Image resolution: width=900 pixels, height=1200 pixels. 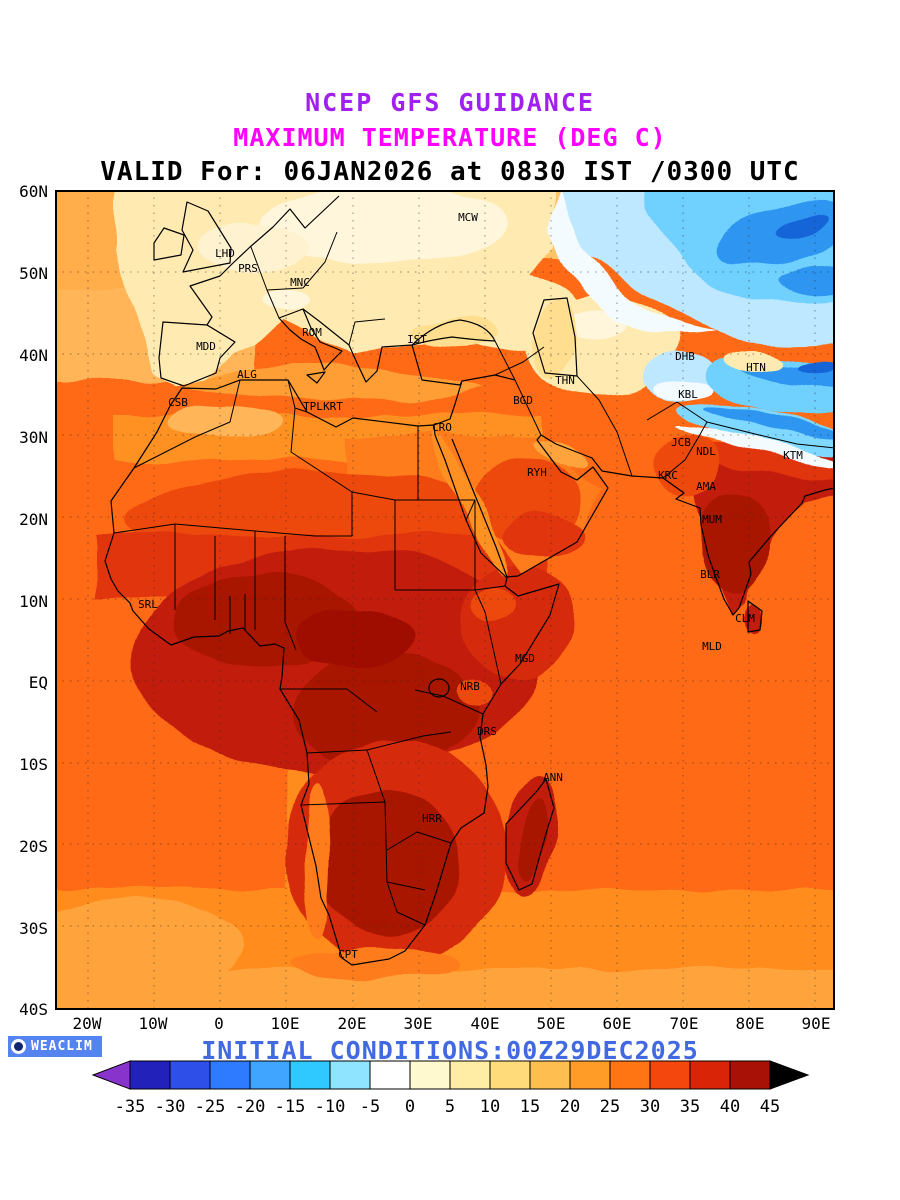 What do you see at coordinates (712, 646) in the screenshot?
I see `station-MLD: MLD` at bounding box center [712, 646].